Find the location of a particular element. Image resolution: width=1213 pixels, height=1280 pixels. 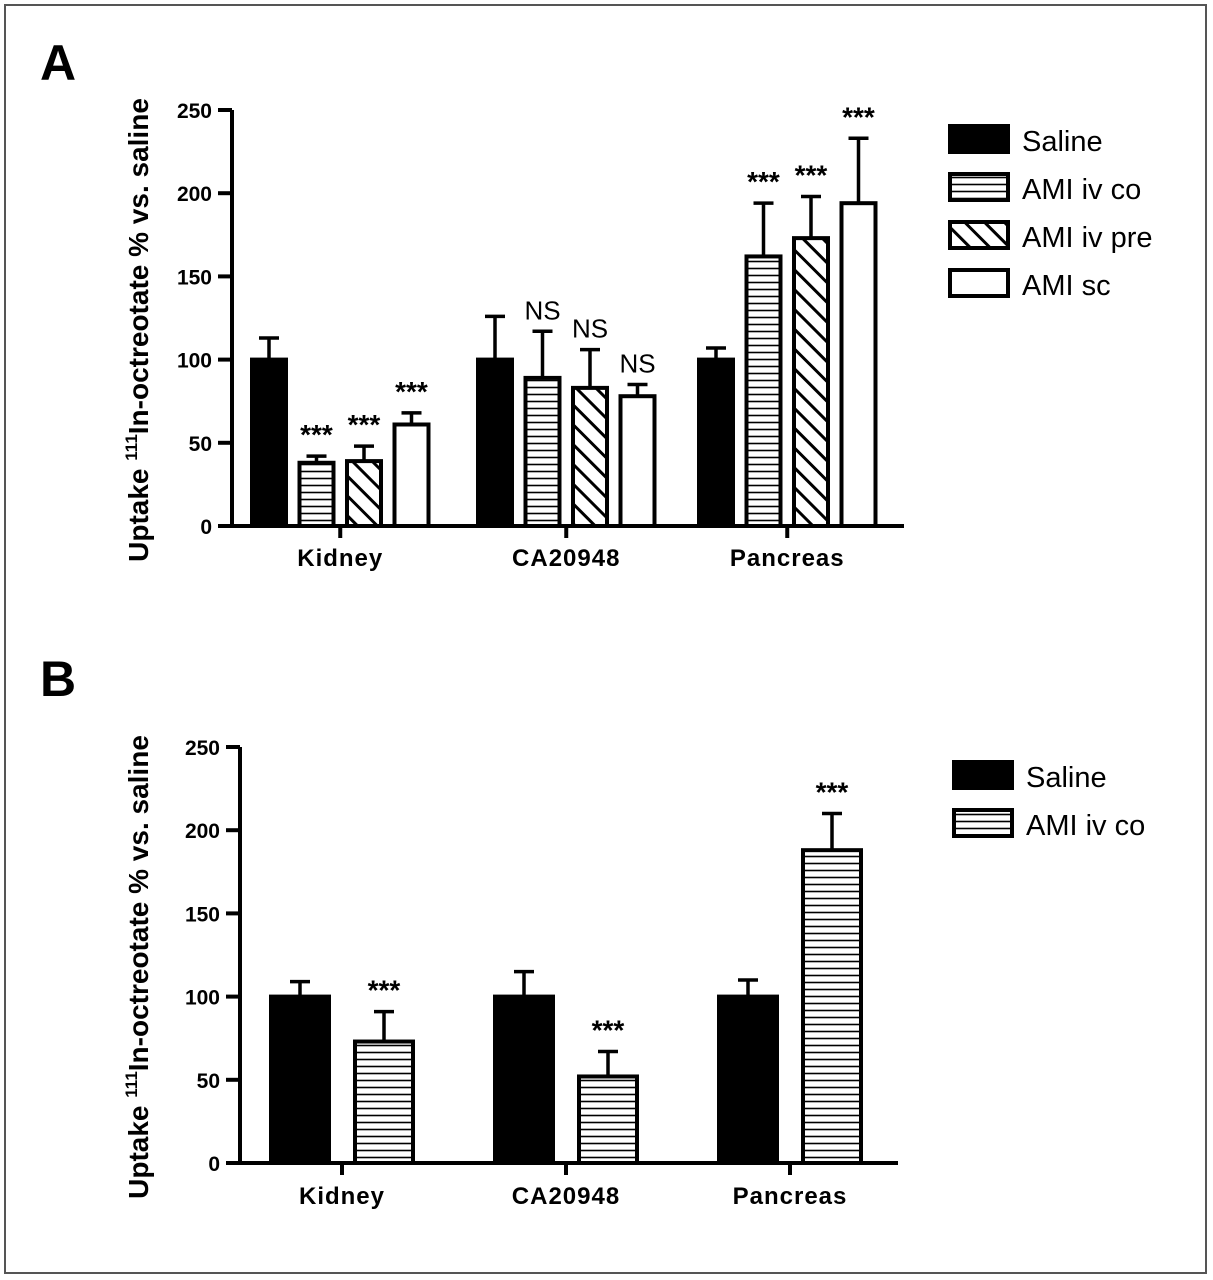

bar-ca20948-ami-iv-pre is located at coordinates (590, 456).